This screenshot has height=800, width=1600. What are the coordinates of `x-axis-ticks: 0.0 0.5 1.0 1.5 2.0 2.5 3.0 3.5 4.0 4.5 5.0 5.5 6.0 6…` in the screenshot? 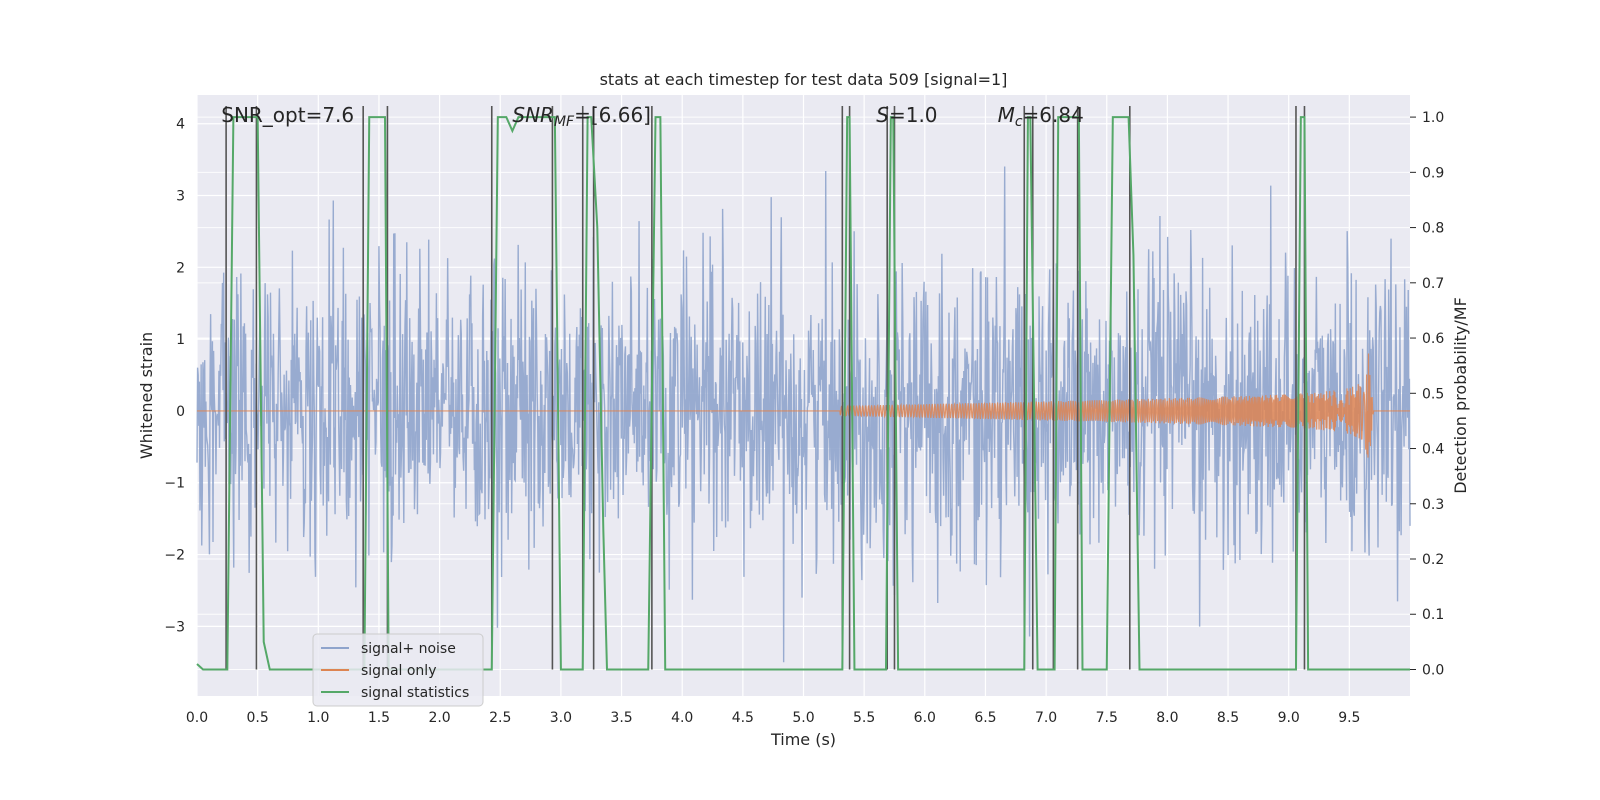 It's located at (773, 718).